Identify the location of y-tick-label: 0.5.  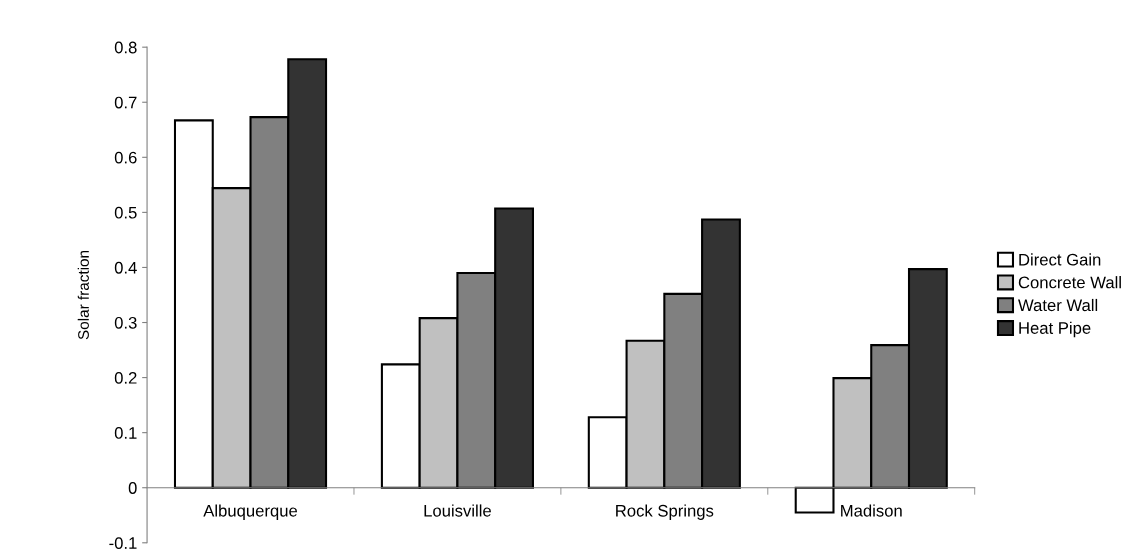
(125, 212).